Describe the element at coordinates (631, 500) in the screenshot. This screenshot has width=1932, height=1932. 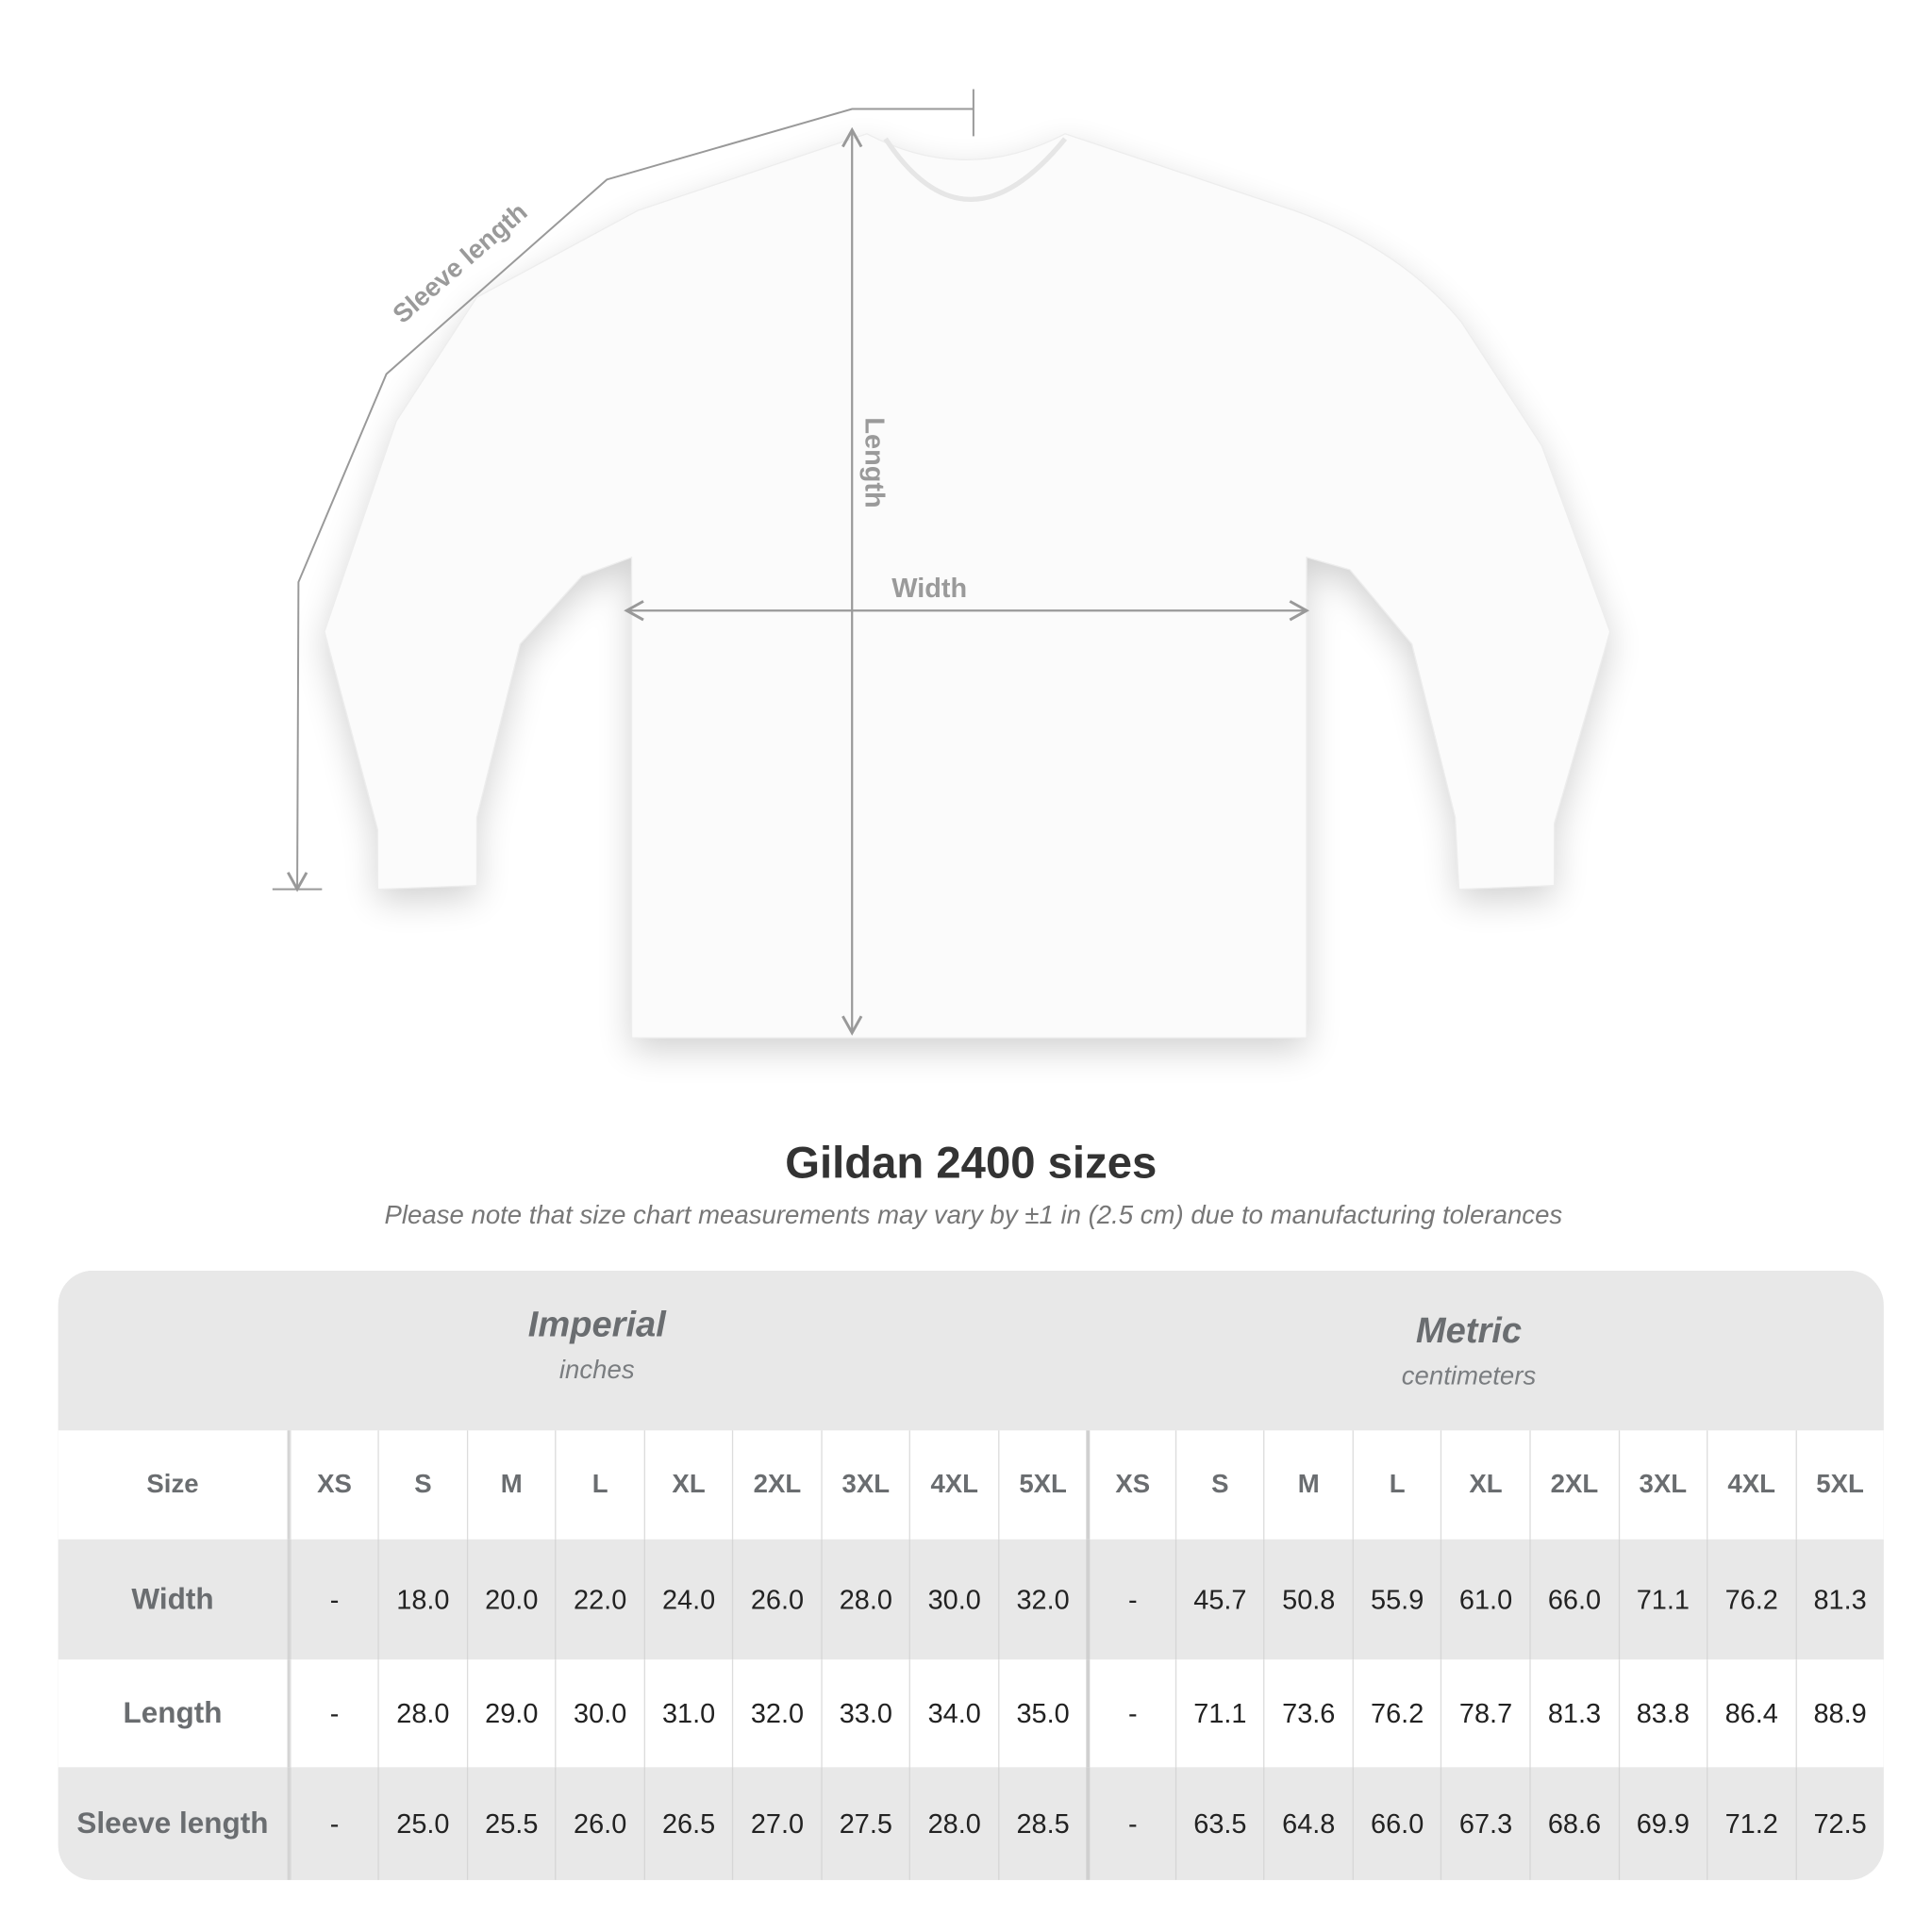
I see `sleeve-length-line` at that location.